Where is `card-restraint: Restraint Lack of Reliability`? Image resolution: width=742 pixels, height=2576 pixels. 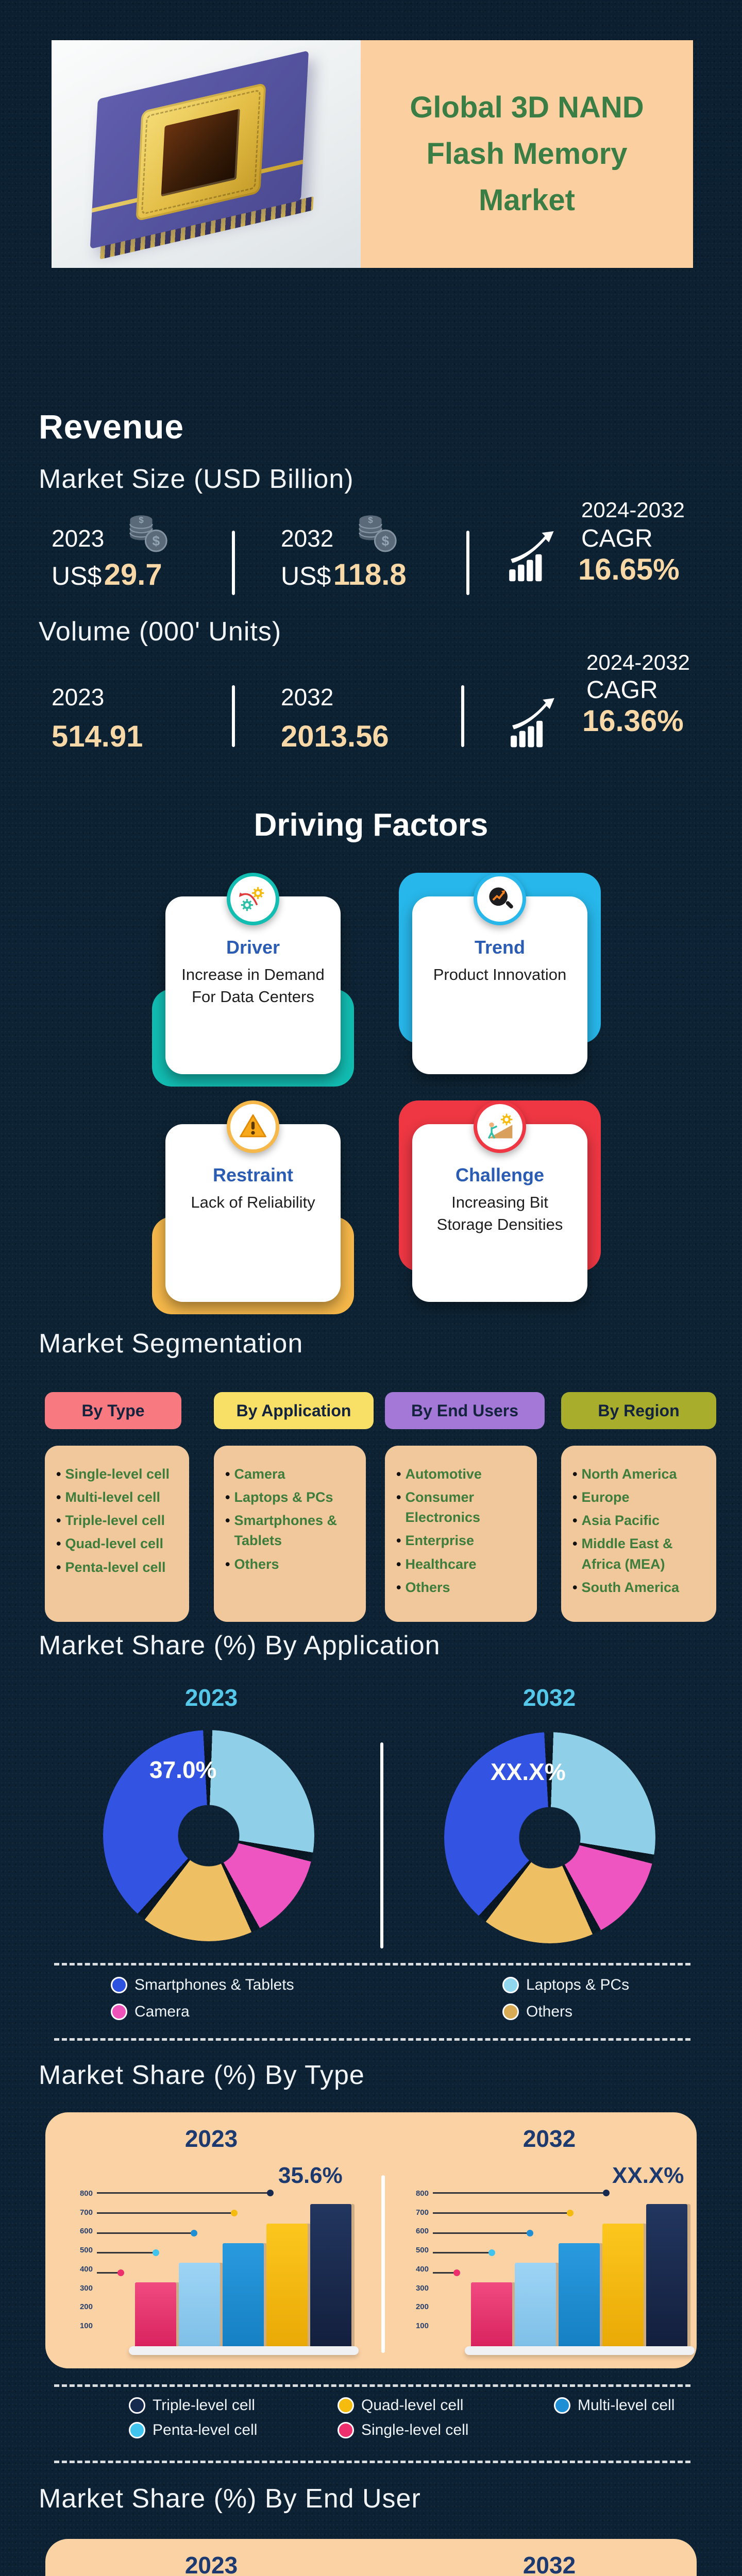
card-restraint: Restraint Lack of Reliability is located at coordinates (253, 1207).